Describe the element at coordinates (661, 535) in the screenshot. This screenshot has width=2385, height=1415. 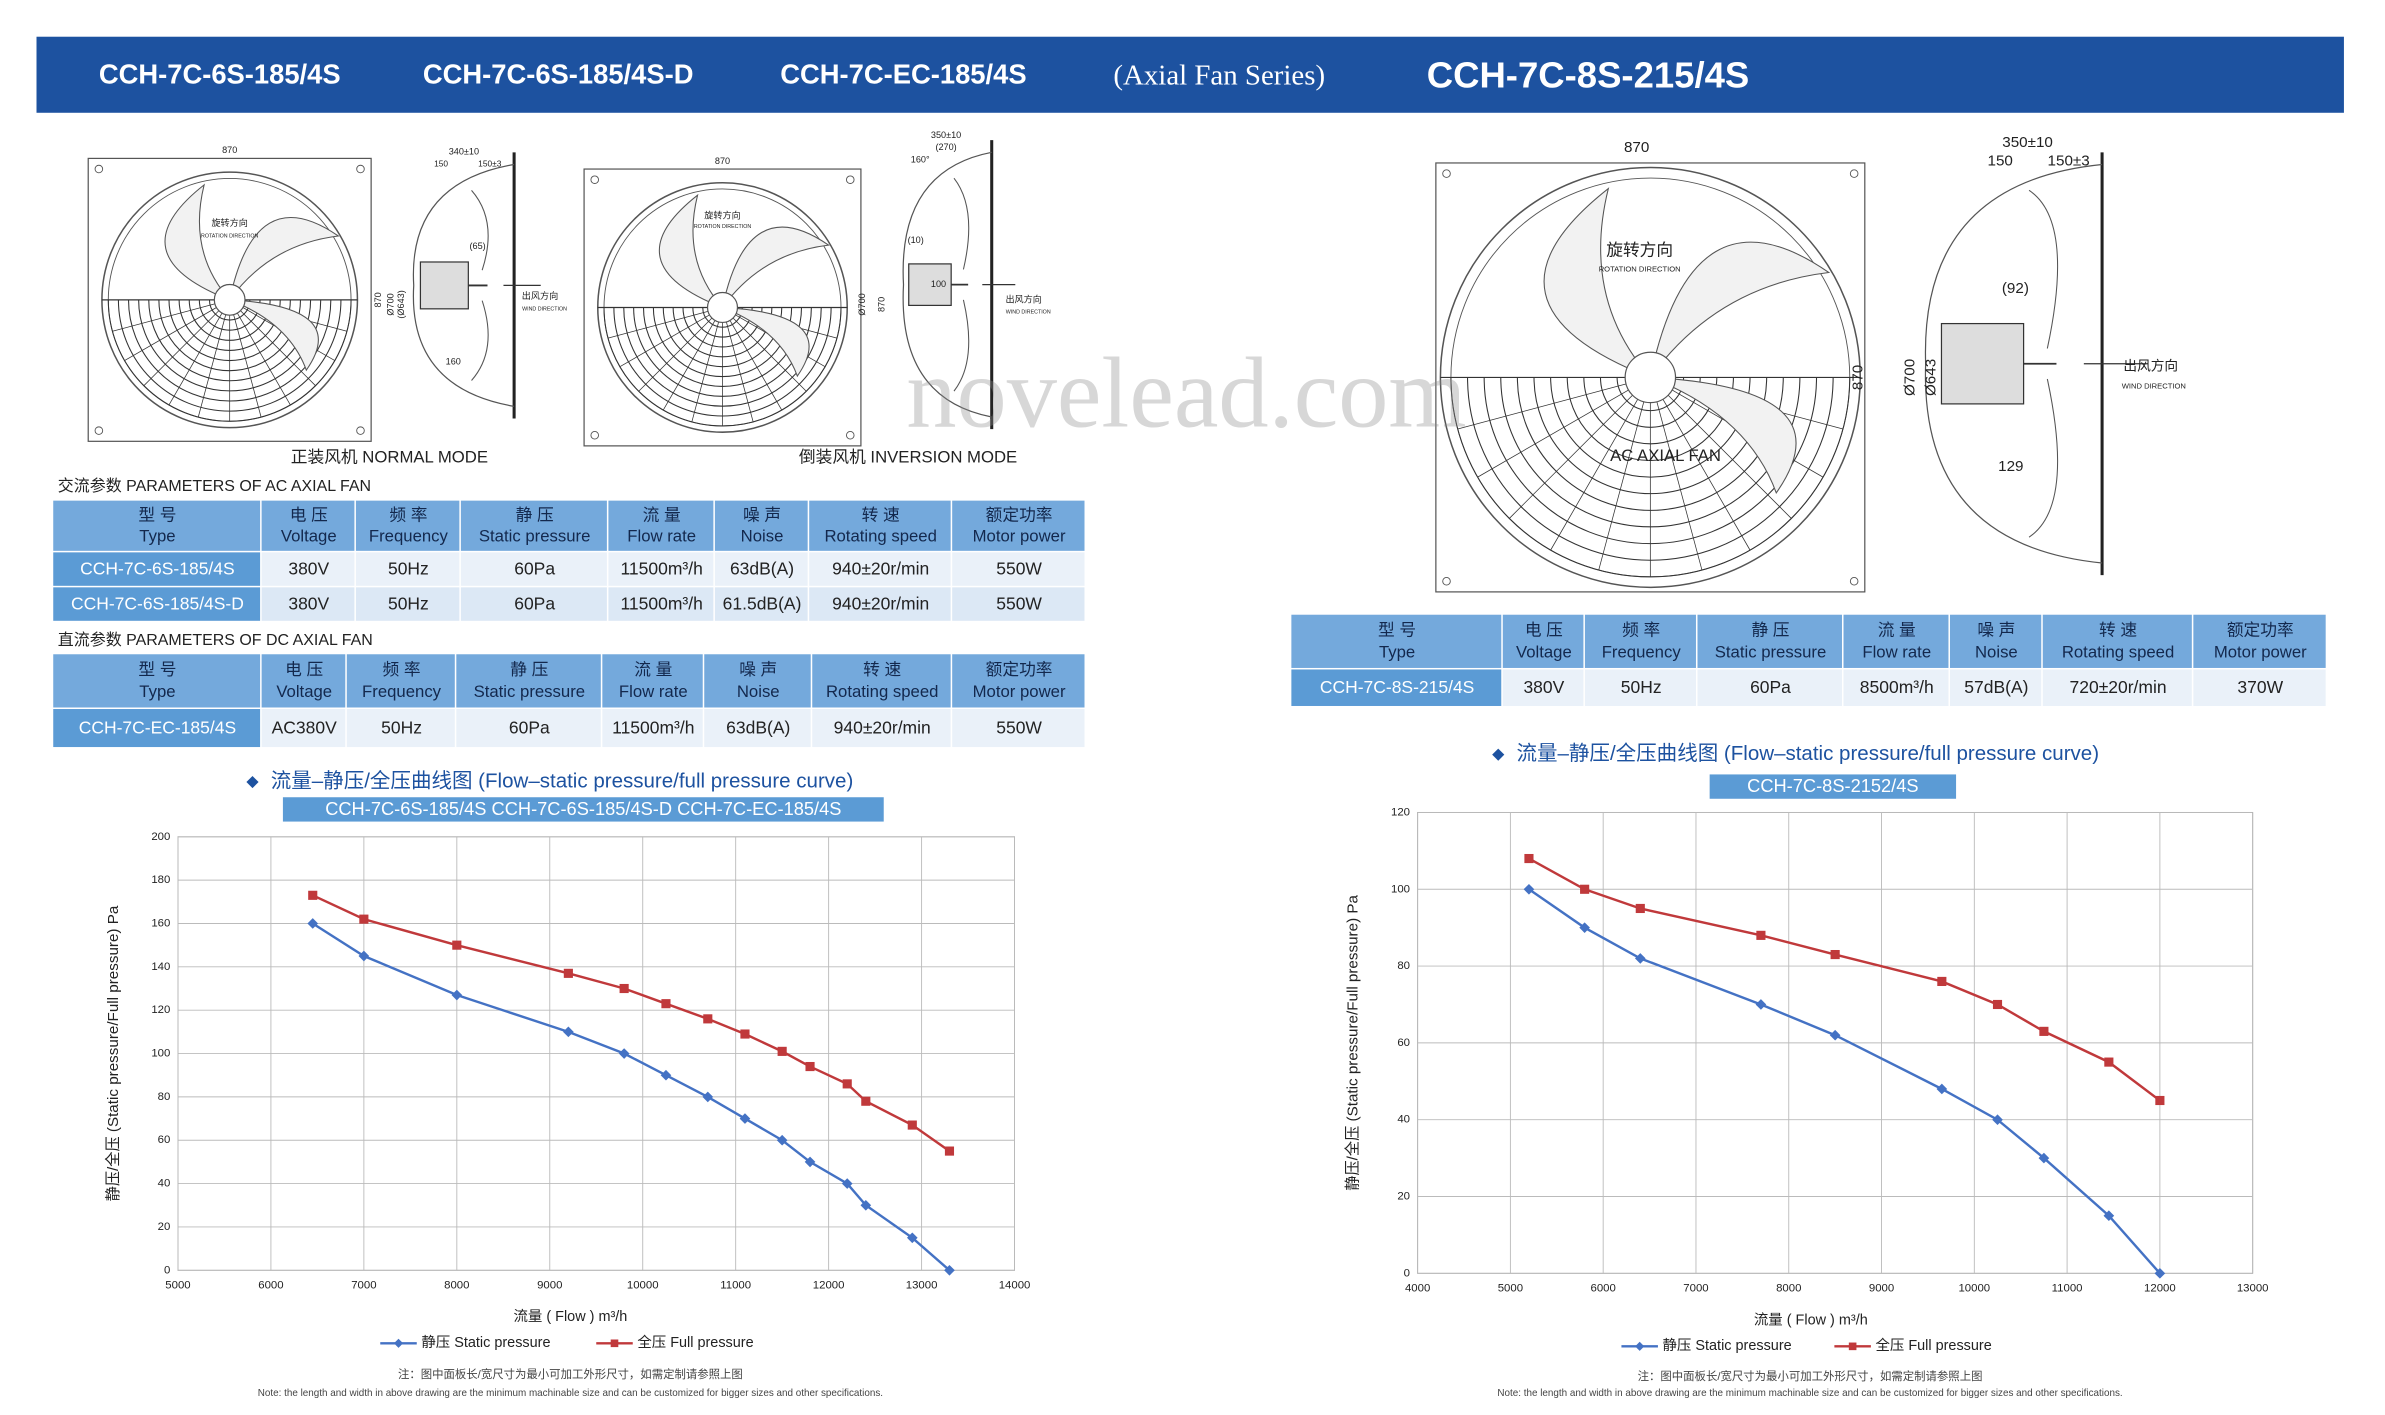
I see `header-text: Flow rate` at that location.